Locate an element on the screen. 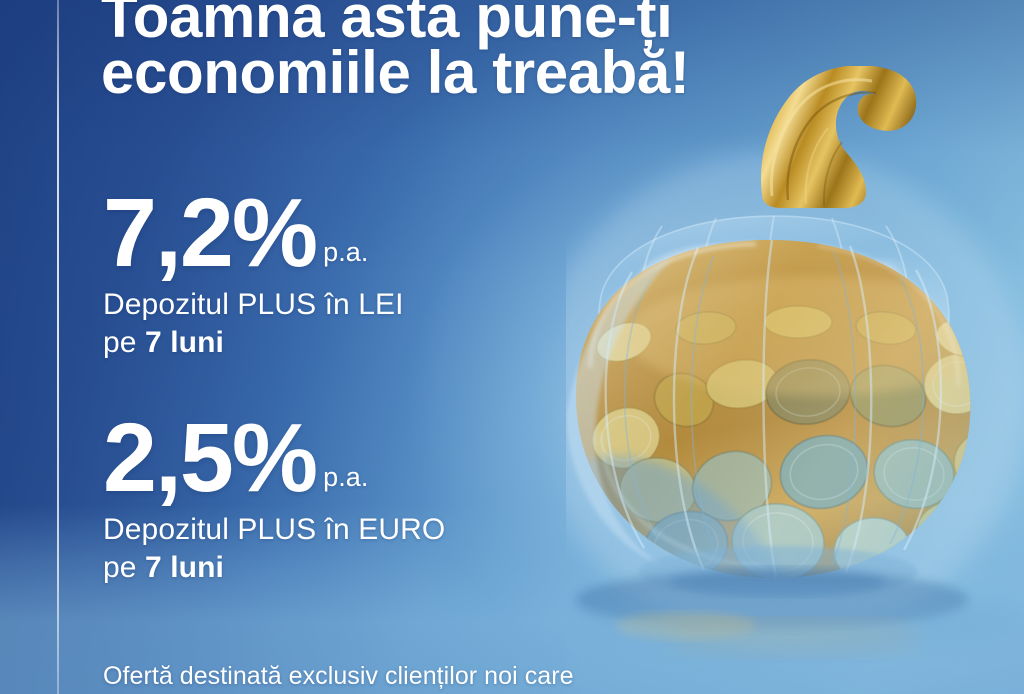  offer-rate-value: 2,5% is located at coordinates (210, 457).